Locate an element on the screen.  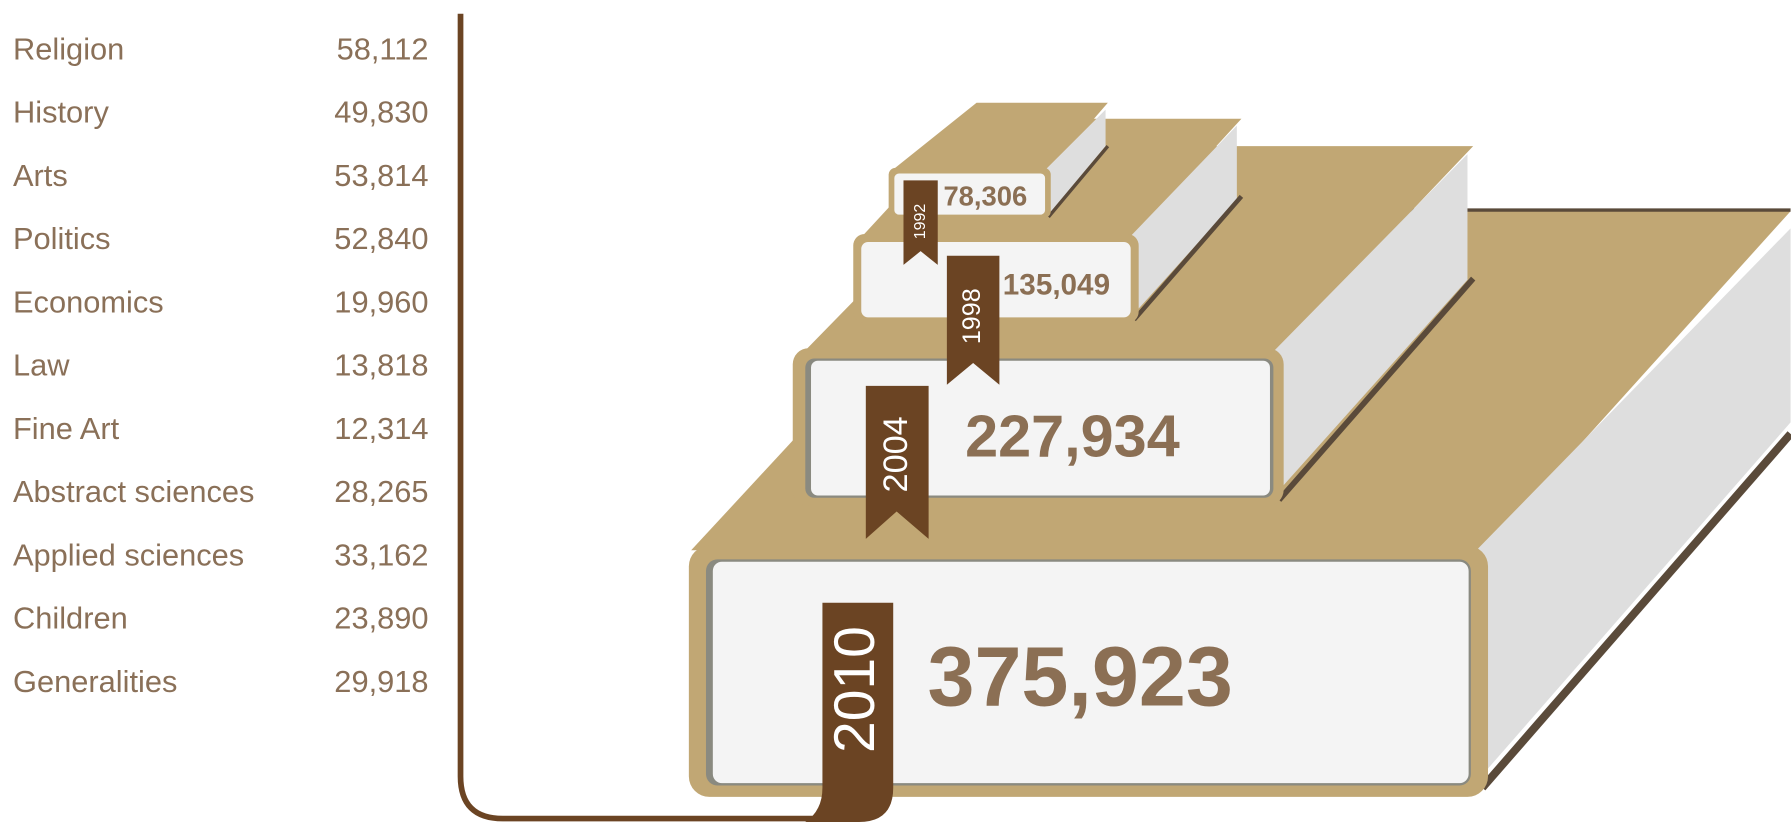
category-name: Religion is located at coordinates (68, 48).